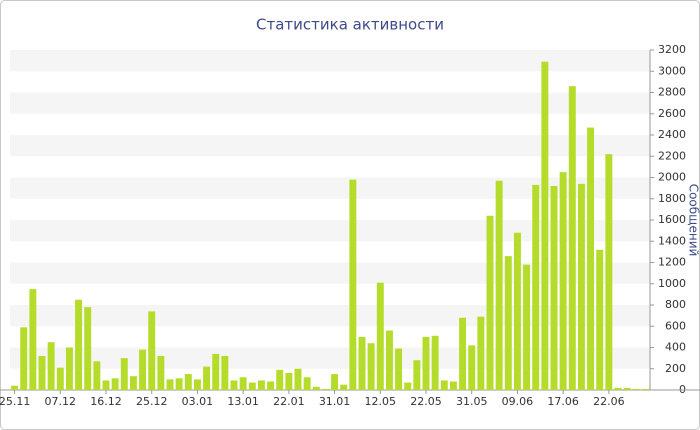  I want to click on x-tick-label: 25.12, so click(152, 401).